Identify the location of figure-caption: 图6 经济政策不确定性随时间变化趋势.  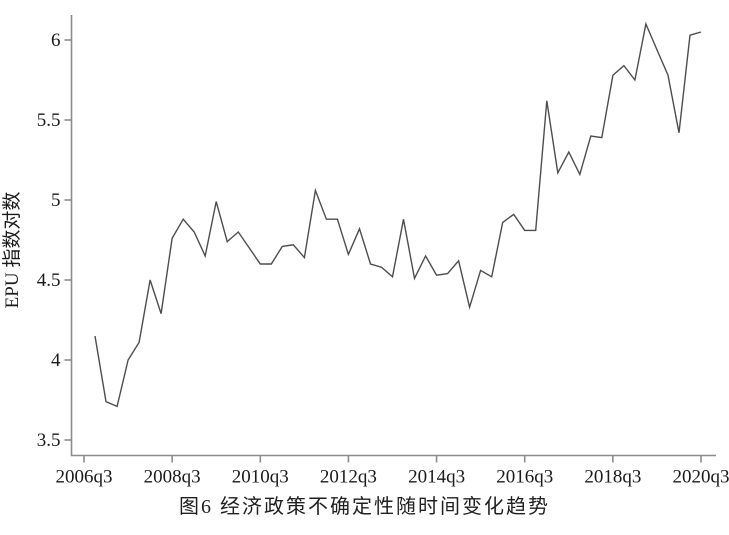
(364, 507).